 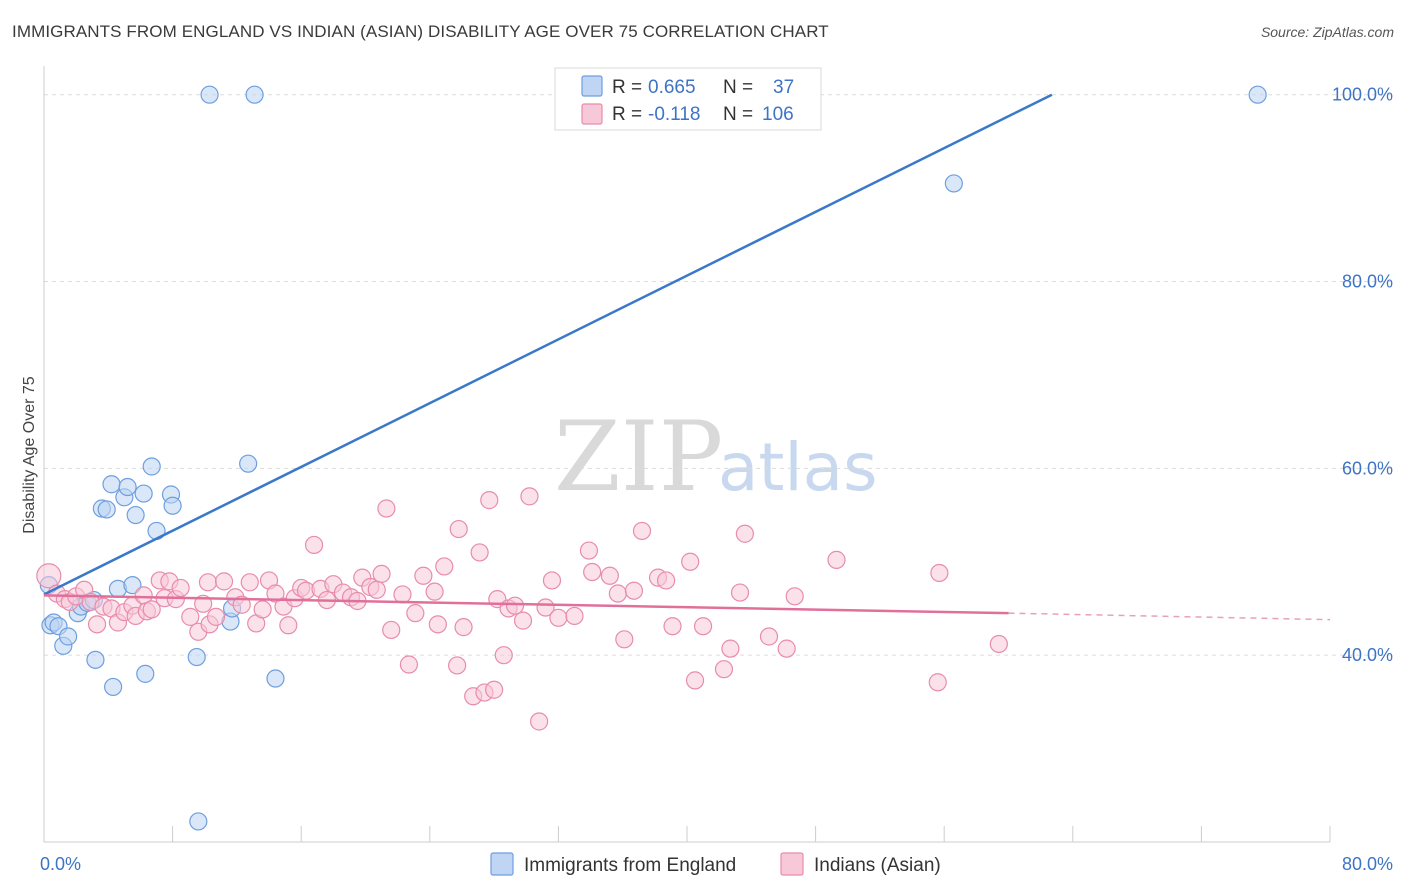 I want to click on trend-line-indian-extension, so click(x=1169, y=616).